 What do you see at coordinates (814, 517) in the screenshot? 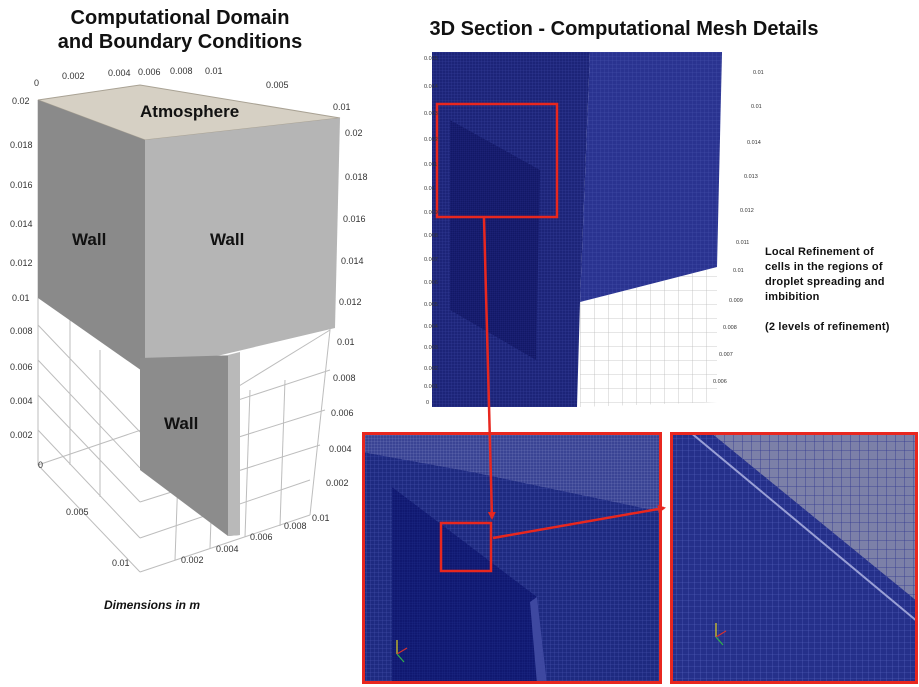
I see `zoom2-coarse-face` at bounding box center [814, 517].